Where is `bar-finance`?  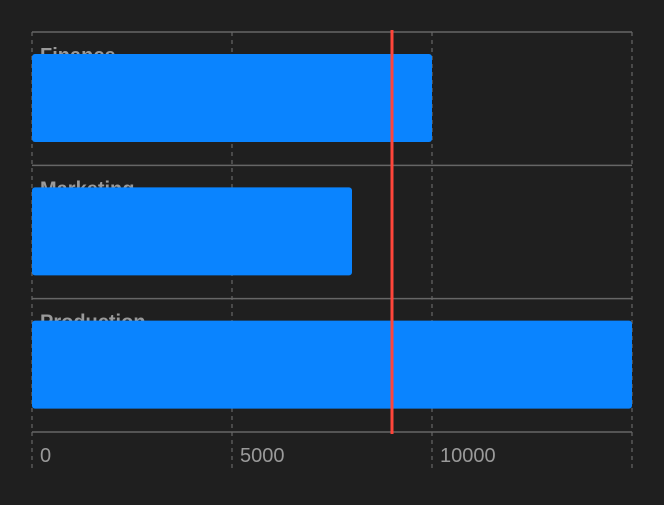
bar-finance is located at coordinates (232, 98).